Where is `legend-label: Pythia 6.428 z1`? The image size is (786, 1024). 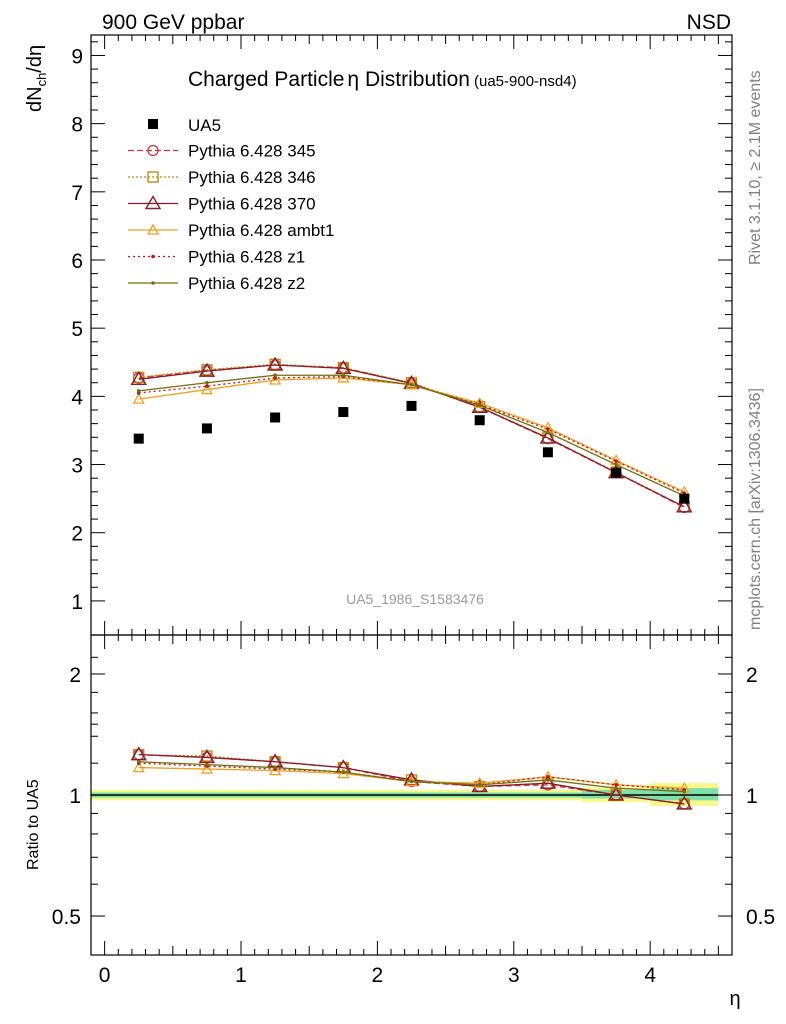 legend-label: Pythia 6.428 z1 is located at coordinates (246, 257).